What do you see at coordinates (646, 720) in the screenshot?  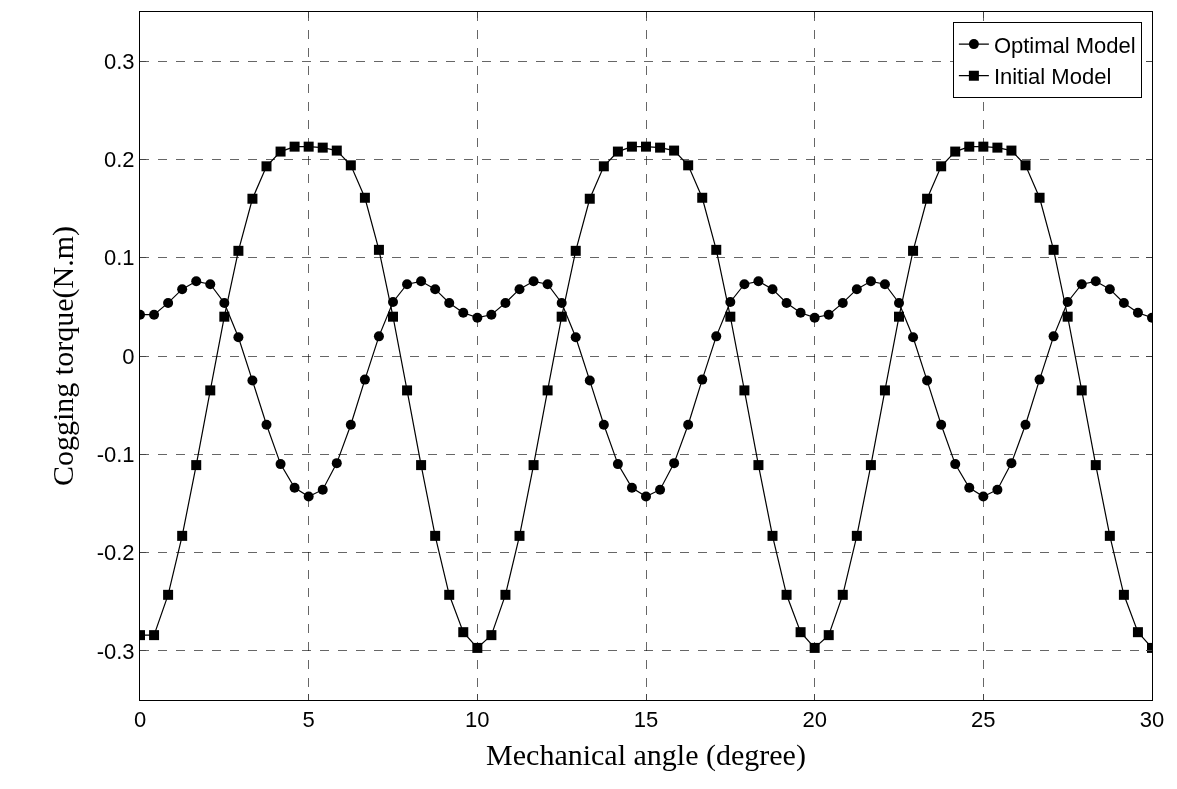 I see `x-tick-label: 15` at bounding box center [646, 720].